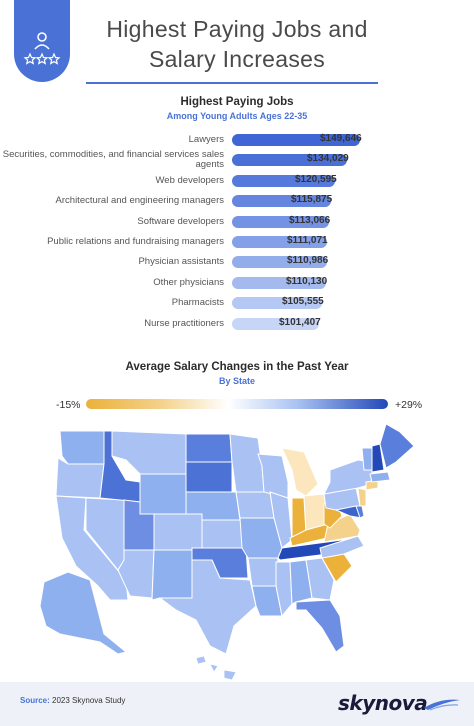 Image resolution: width=474 pixels, height=726 pixels. What do you see at coordinates (367, 459) in the screenshot?
I see `state-vt` at bounding box center [367, 459].